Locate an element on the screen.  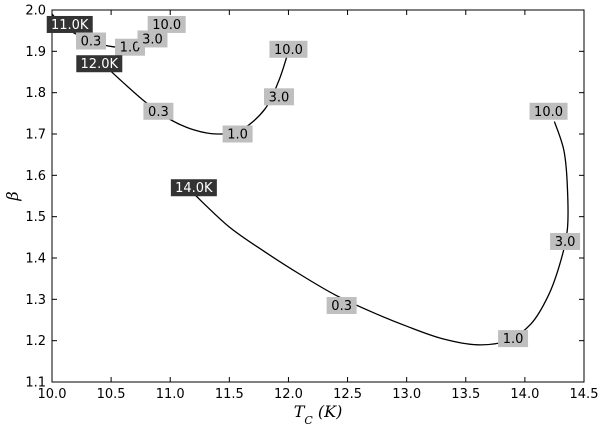
x-tick-label: 10.0 is located at coordinates (52, 394).